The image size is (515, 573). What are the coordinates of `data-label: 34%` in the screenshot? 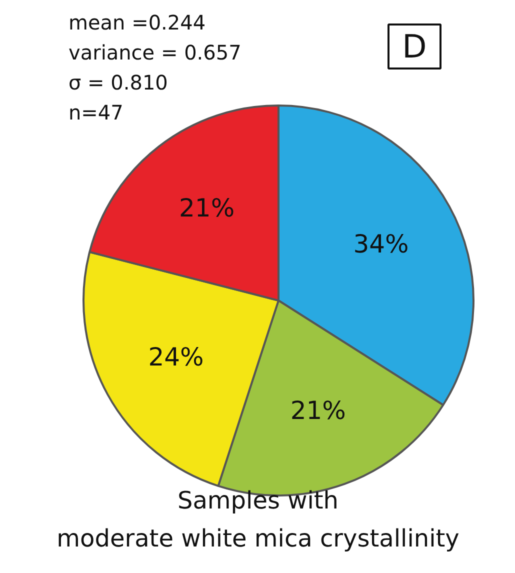 It's located at (381, 244).